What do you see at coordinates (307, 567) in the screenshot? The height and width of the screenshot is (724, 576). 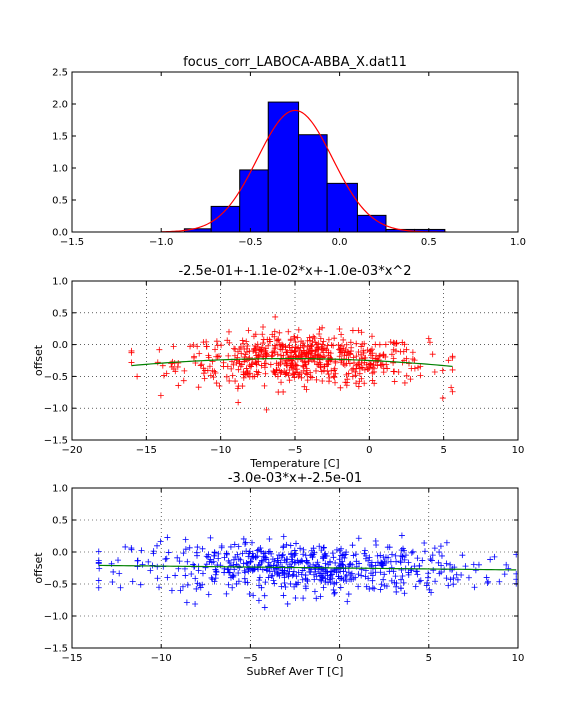 I see `fit-curve` at bounding box center [307, 567].